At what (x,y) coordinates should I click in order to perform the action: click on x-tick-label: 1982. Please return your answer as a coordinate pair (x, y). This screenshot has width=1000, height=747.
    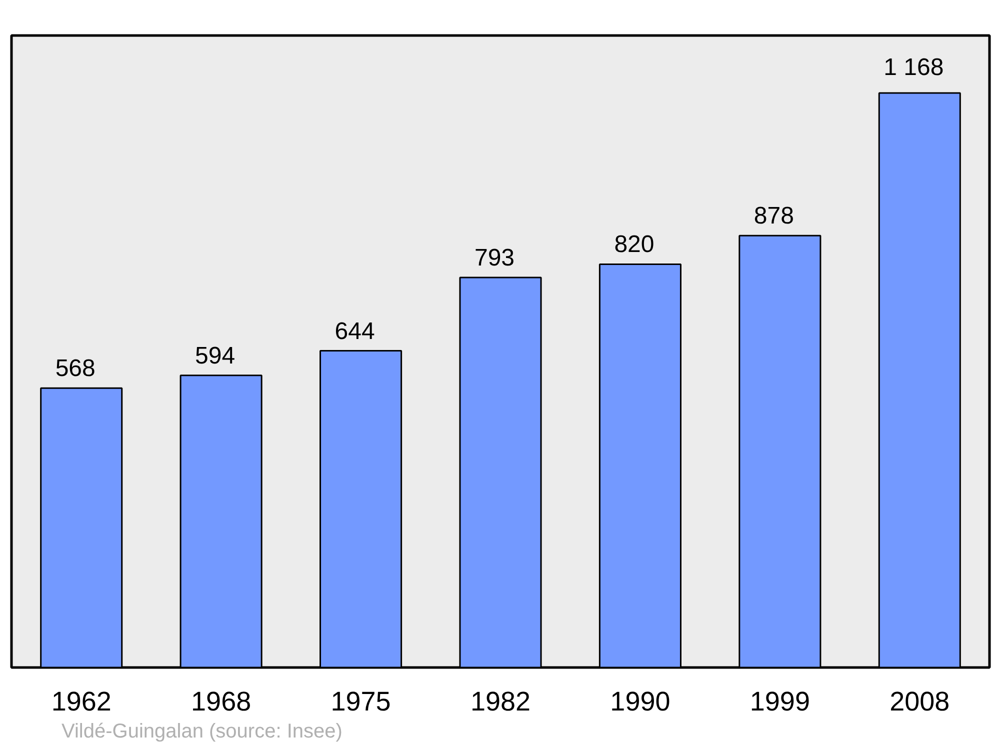
    Looking at the image, I should click on (500, 701).